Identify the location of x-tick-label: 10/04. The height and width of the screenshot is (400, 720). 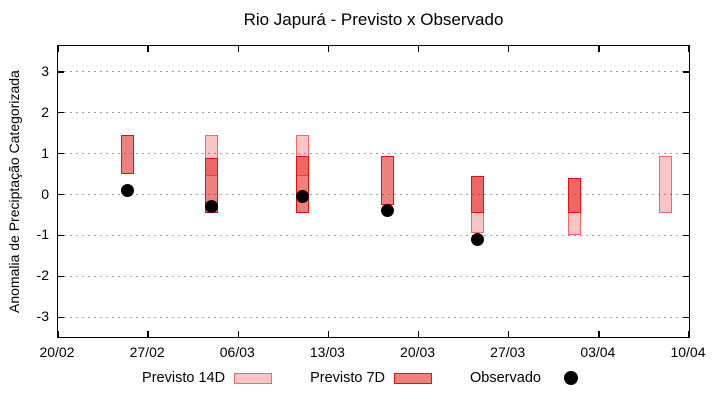
(688, 352).